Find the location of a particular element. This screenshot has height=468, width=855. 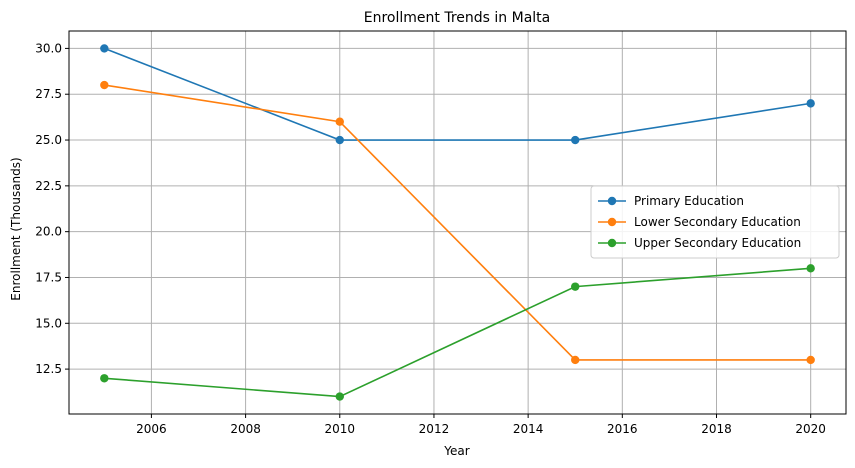

y-tick-label: 30.0 is located at coordinates (48, 48).